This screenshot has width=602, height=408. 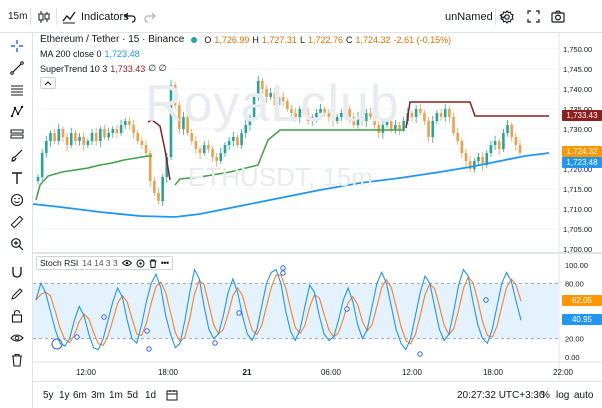 I want to click on stoch-rsi-legend: Stoch RSI 14 14 3 3 •••, so click(x=104, y=263).